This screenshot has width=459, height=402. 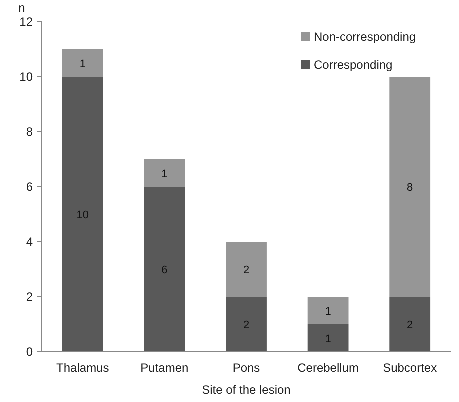 What do you see at coordinates (365, 37) in the screenshot?
I see `legend-label: Non-corresponding` at bounding box center [365, 37].